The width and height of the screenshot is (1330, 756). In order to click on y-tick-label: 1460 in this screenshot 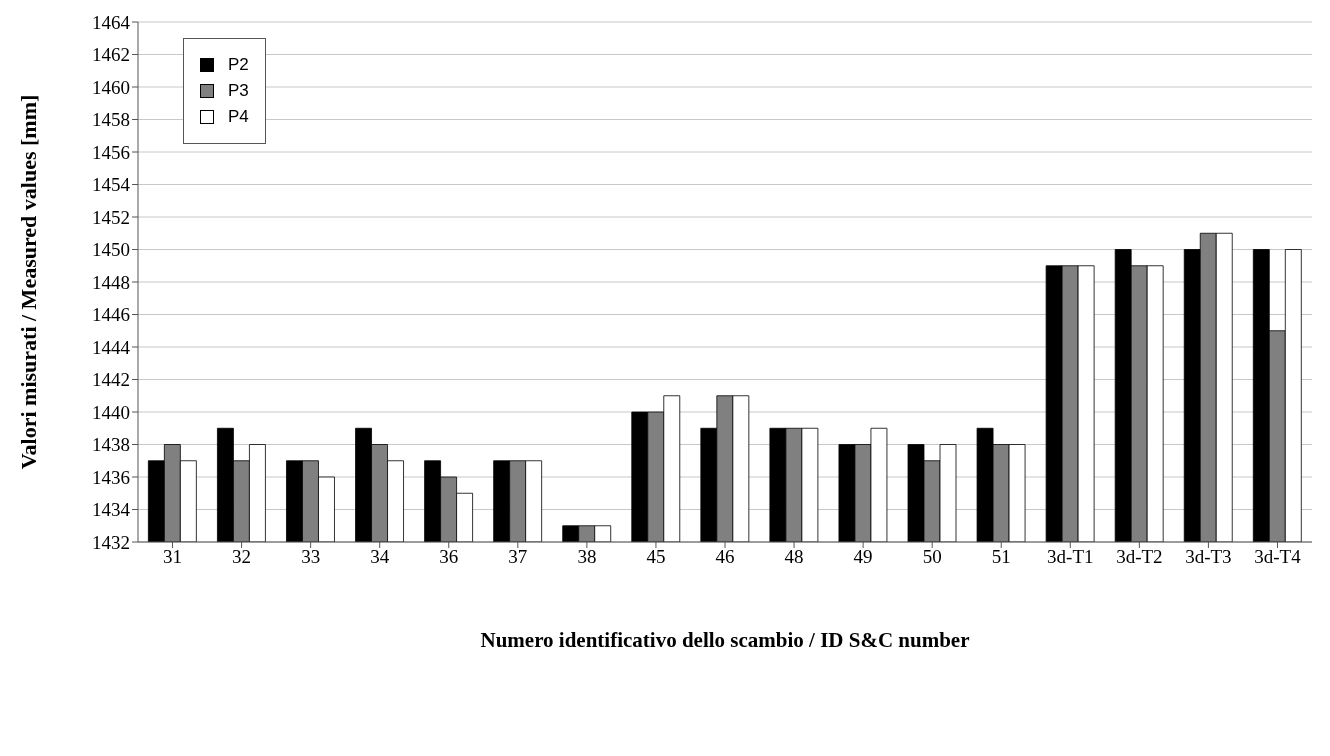, I will do `click(111, 87)`.